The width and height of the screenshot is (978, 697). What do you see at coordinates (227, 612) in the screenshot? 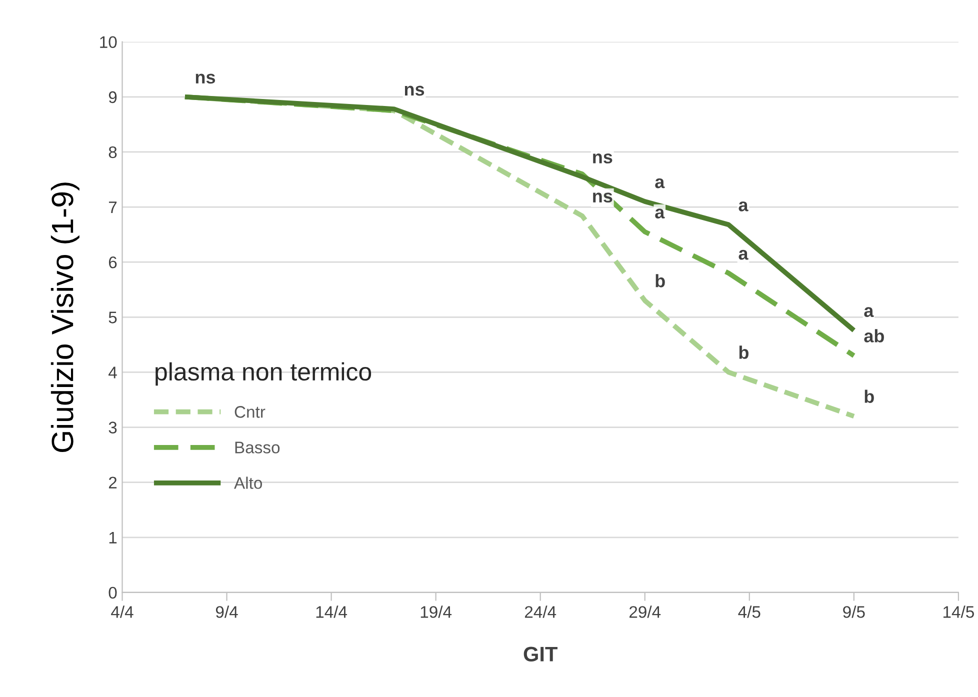
I see `x-tick-label: 9/4` at bounding box center [227, 612].